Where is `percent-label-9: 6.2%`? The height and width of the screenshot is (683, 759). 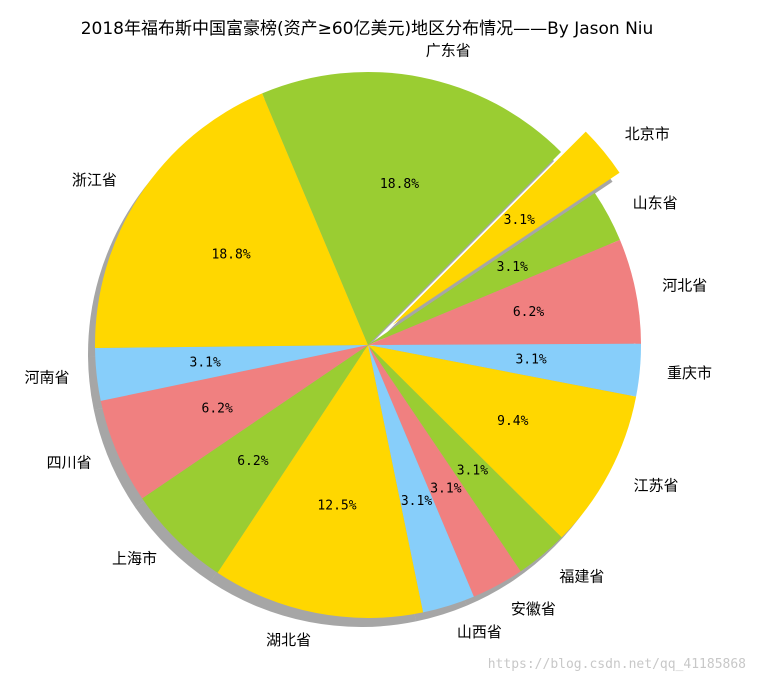 percent-label-9: 6.2% is located at coordinates (252, 461).